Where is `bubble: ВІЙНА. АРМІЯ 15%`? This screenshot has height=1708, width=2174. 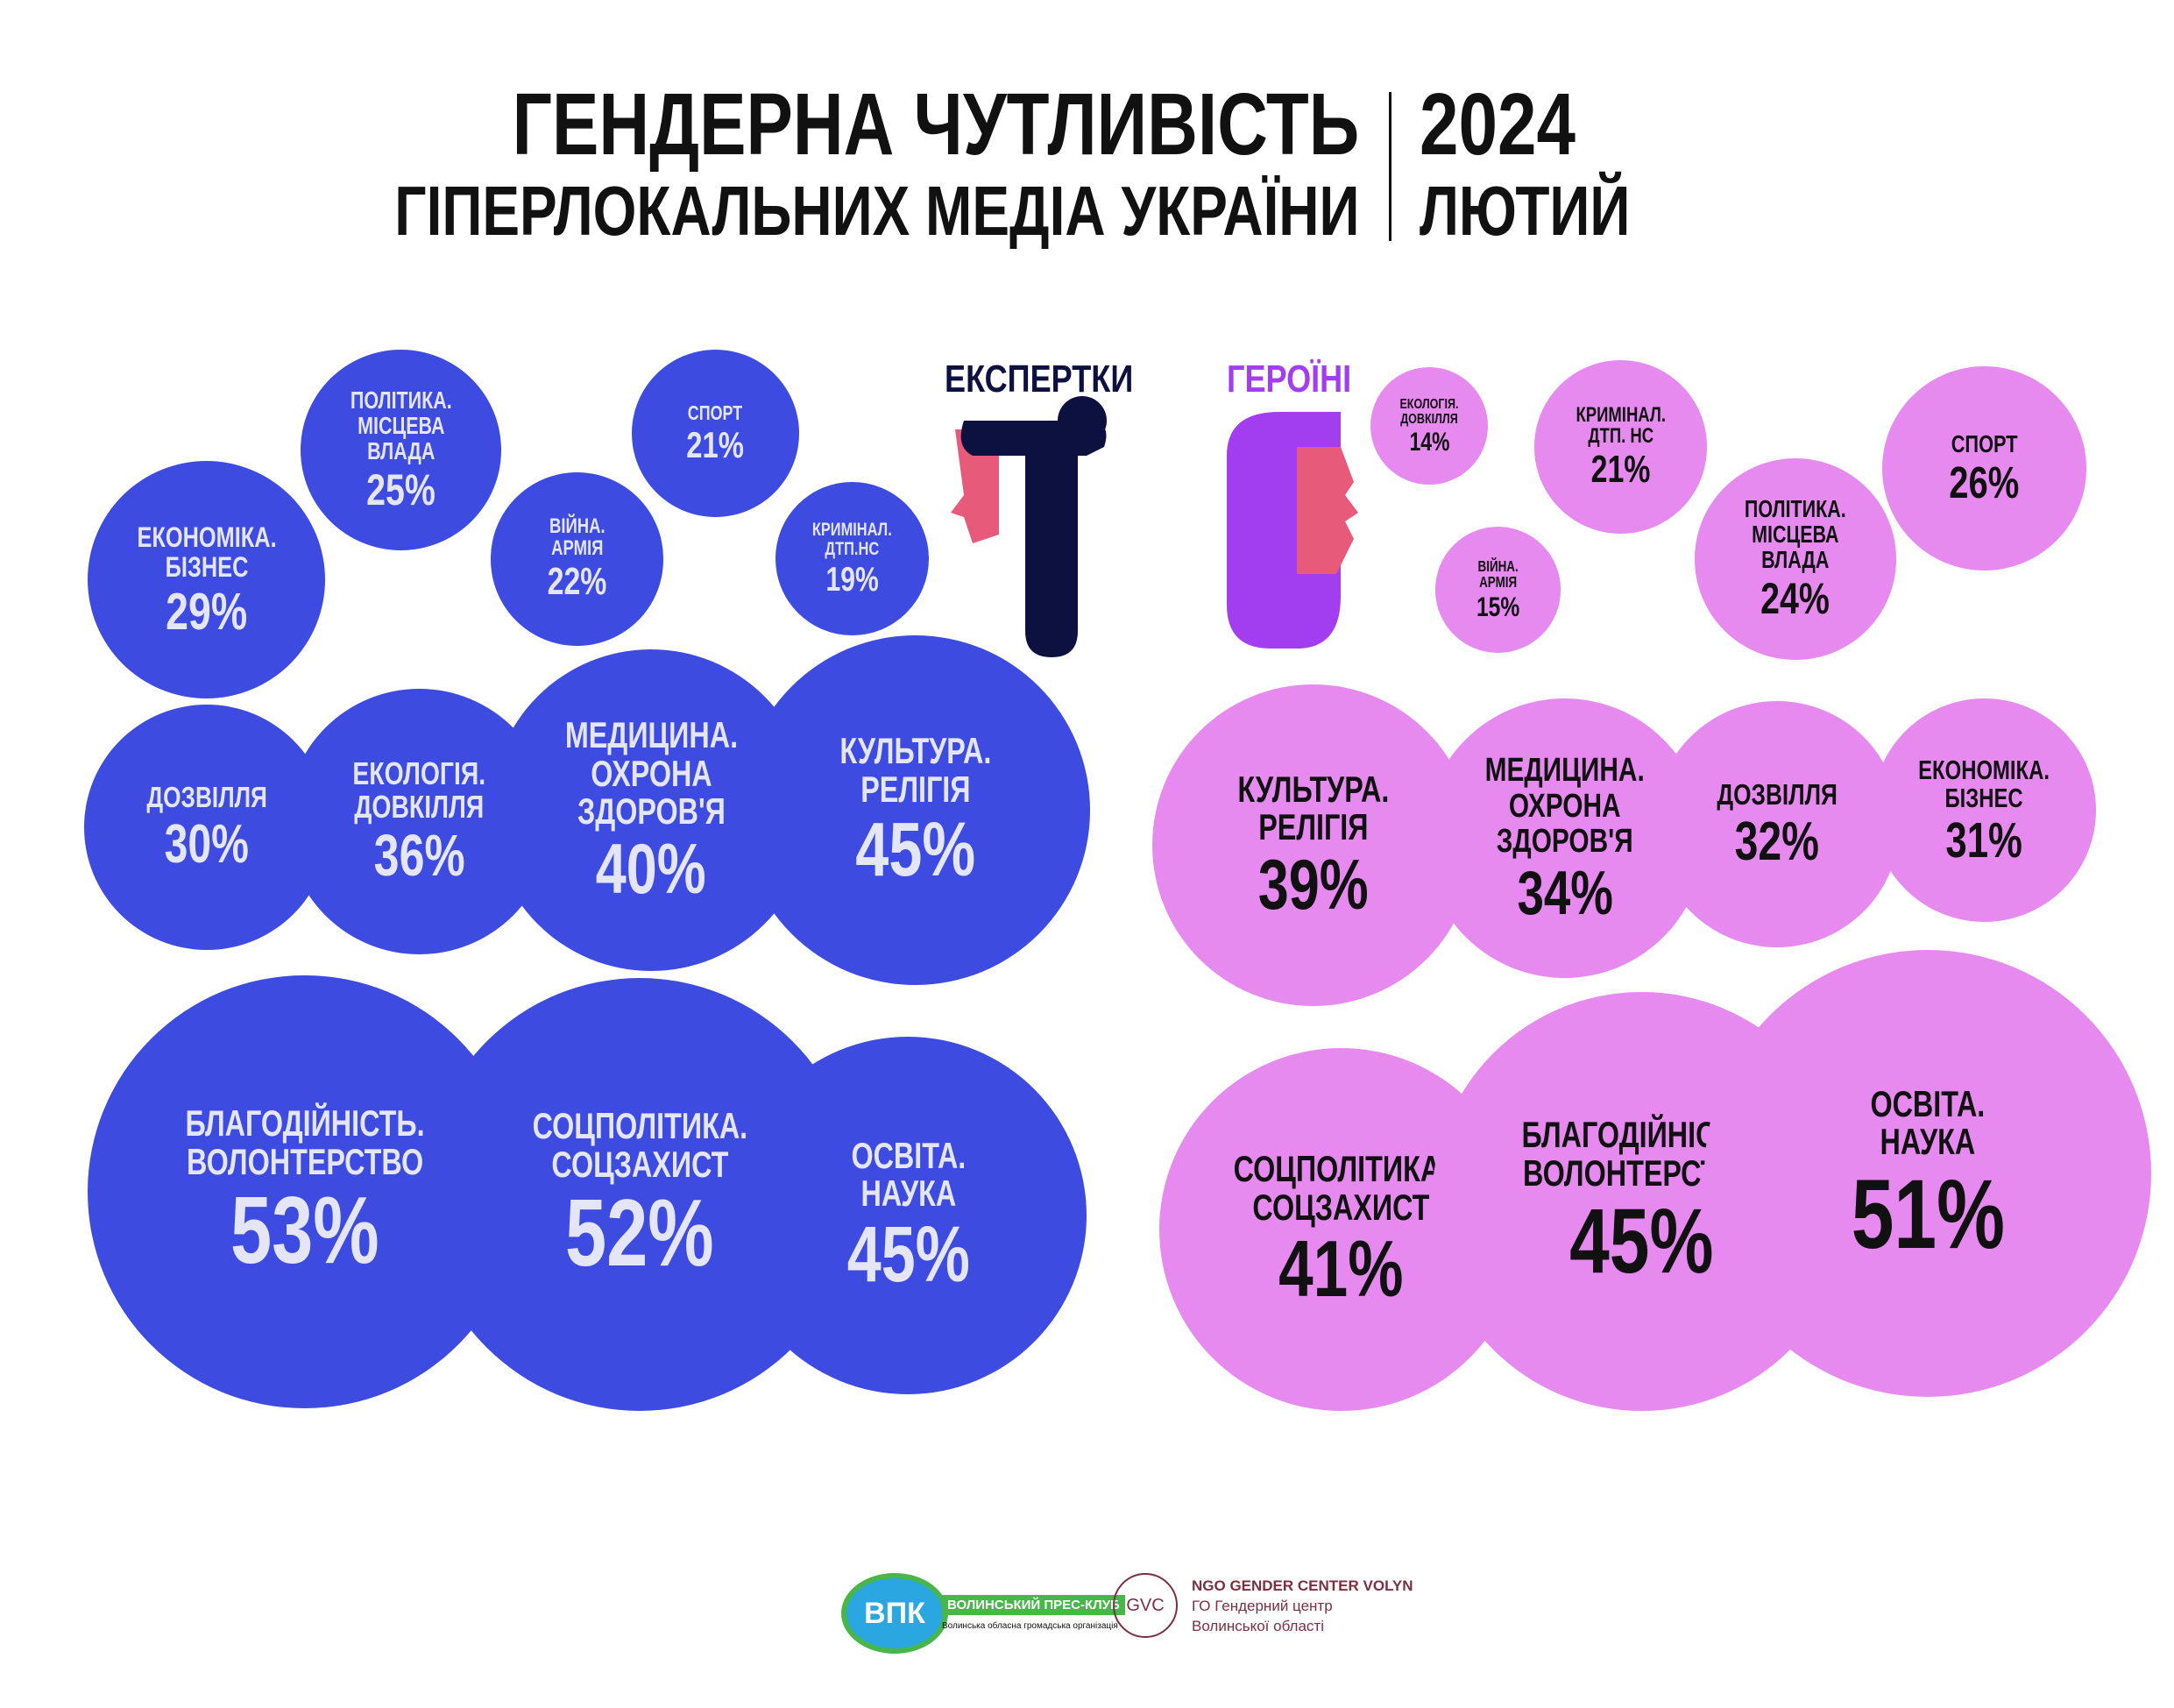
bubble: ВІЙНА. АРМІЯ 15% is located at coordinates (1497, 590).